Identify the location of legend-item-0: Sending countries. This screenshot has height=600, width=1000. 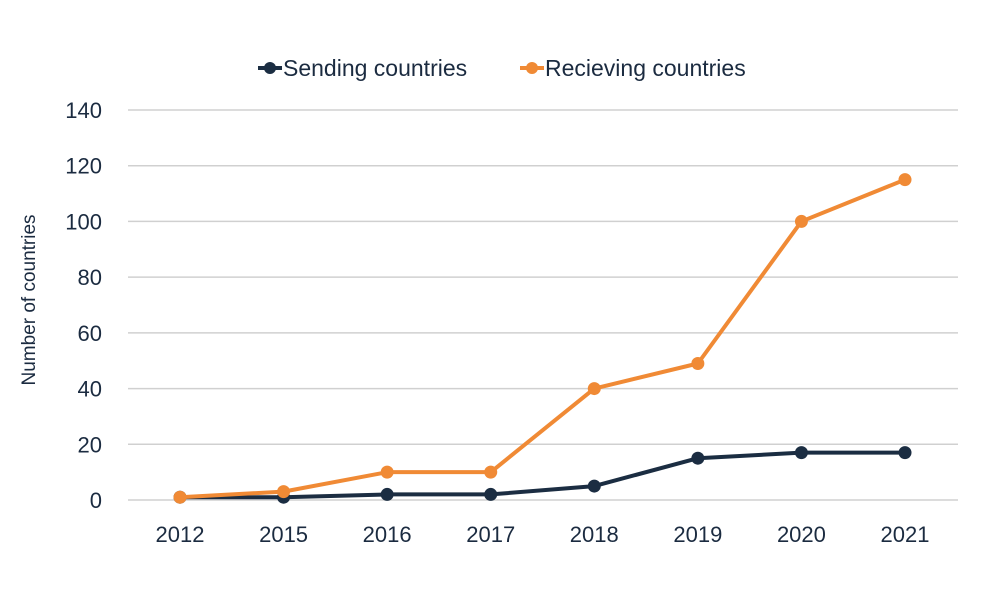
(362, 68).